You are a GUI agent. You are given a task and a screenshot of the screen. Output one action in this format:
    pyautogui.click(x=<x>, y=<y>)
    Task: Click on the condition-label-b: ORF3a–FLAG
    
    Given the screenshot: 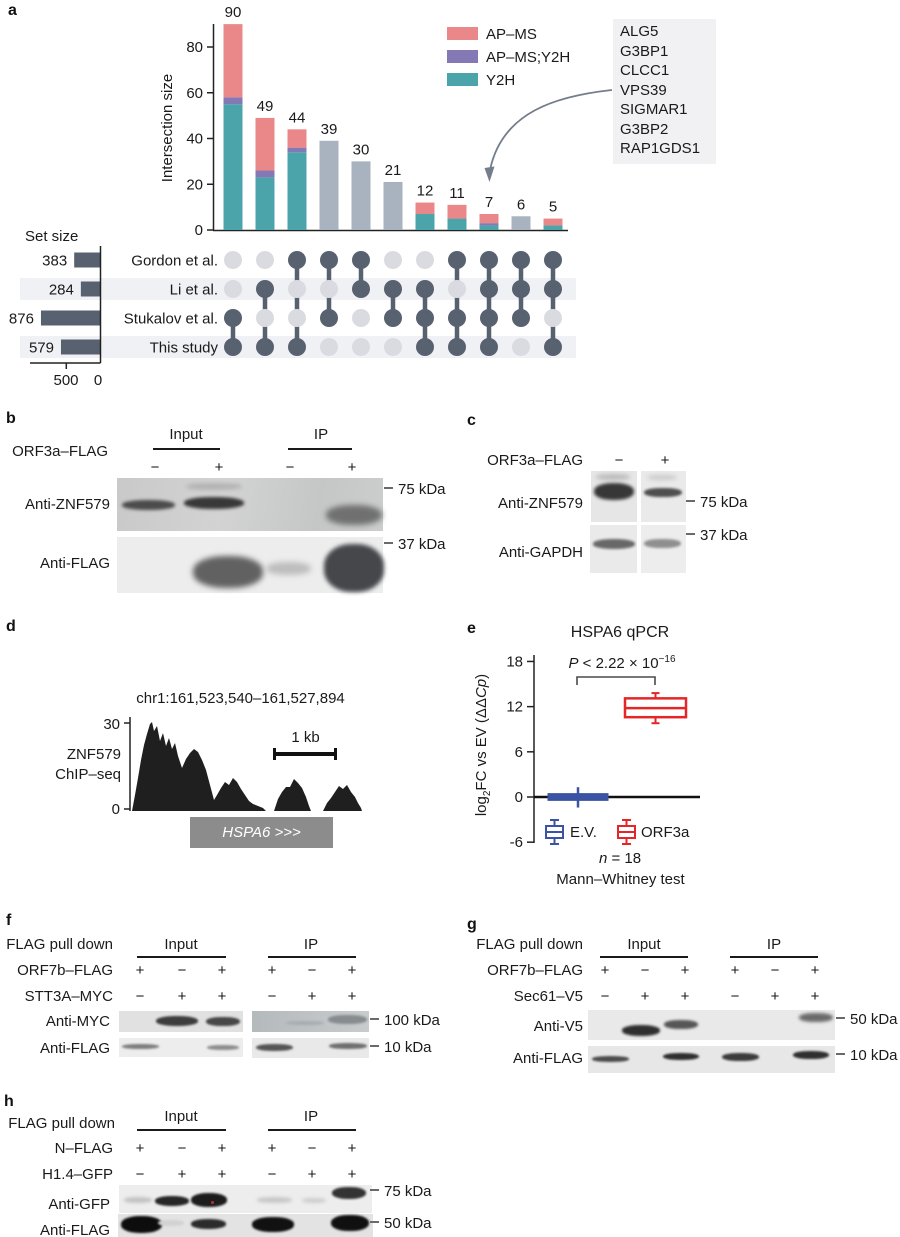 What is the action you would take?
    pyautogui.click(x=60, y=451)
    